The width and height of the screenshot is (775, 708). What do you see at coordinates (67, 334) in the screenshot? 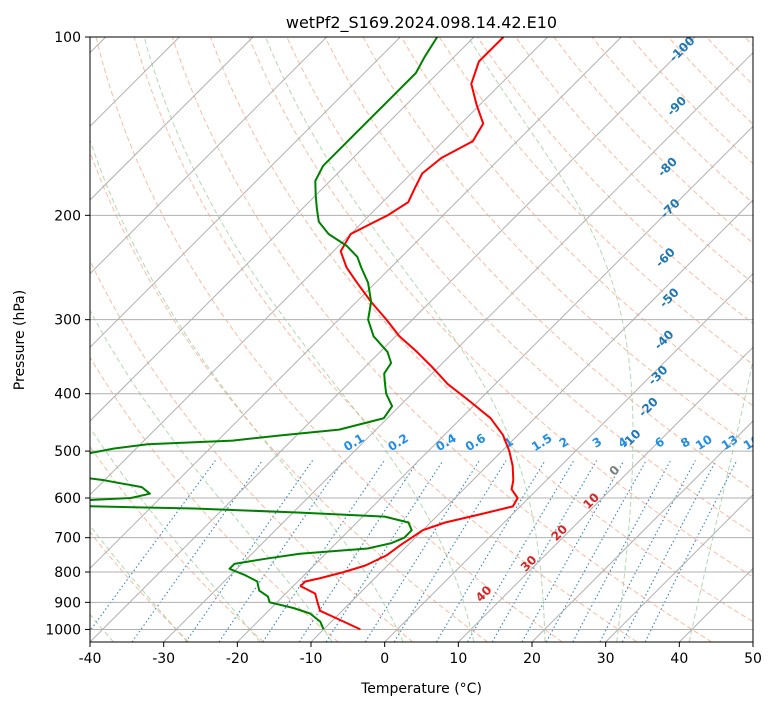
I see `y-axis-ticks: 100 200 300 400 500 600 700 800 900 1000` at bounding box center [67, 334].